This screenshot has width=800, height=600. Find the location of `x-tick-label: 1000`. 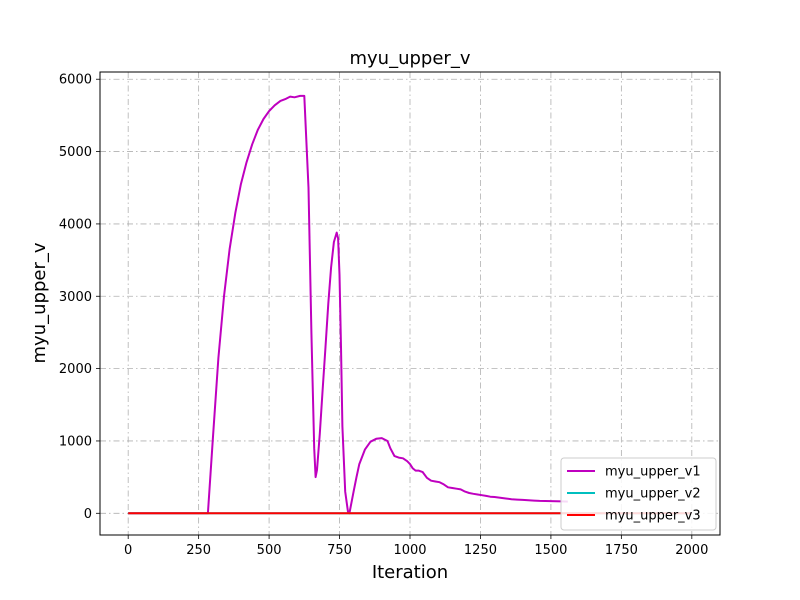

x-tick-label: 1000 is located at coordinates (409, 550).